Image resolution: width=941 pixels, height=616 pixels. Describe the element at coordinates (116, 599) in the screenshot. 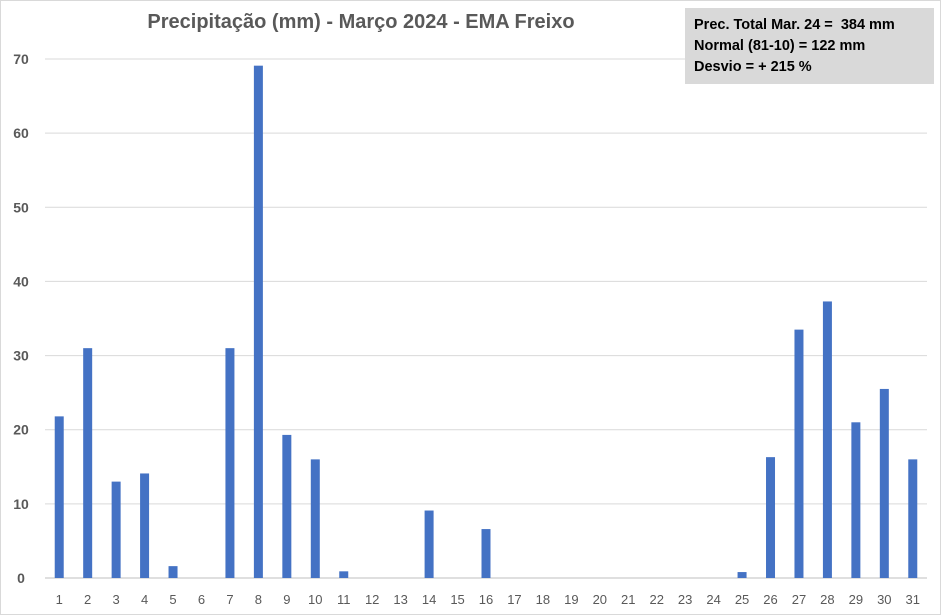

I see `x-tick-label: 3` at that location.